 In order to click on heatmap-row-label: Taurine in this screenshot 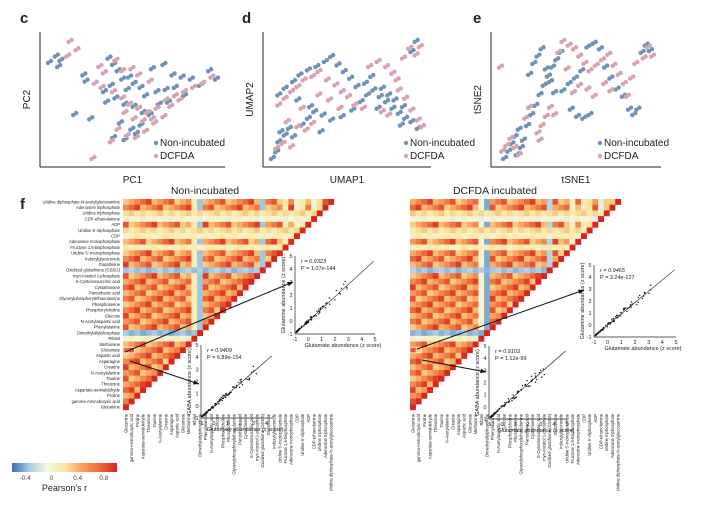, I will do `click(113, 378)`.